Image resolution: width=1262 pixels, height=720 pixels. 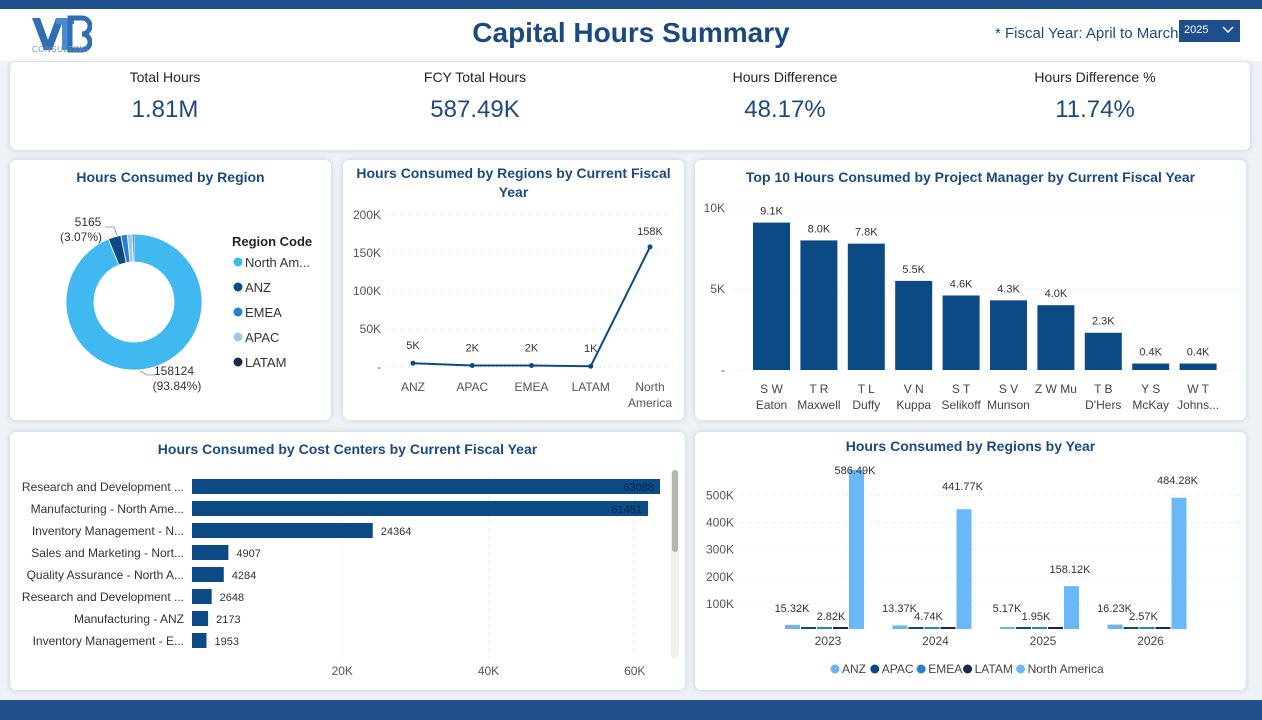 I want to click on y-tick-label: Manufacturing - ANZ, so click(x=129, y=619).